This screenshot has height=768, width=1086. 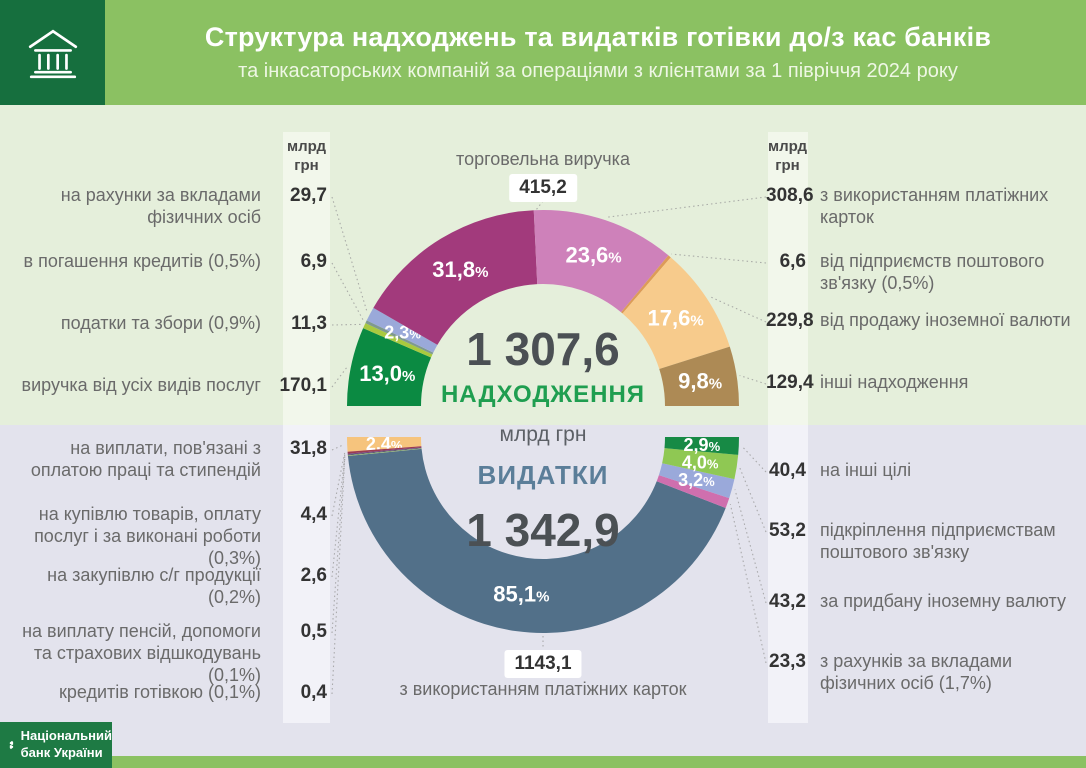 I want to click on income-row-taxes: податки та збори (0,9%) 11,3, so click(x=166, y=324).